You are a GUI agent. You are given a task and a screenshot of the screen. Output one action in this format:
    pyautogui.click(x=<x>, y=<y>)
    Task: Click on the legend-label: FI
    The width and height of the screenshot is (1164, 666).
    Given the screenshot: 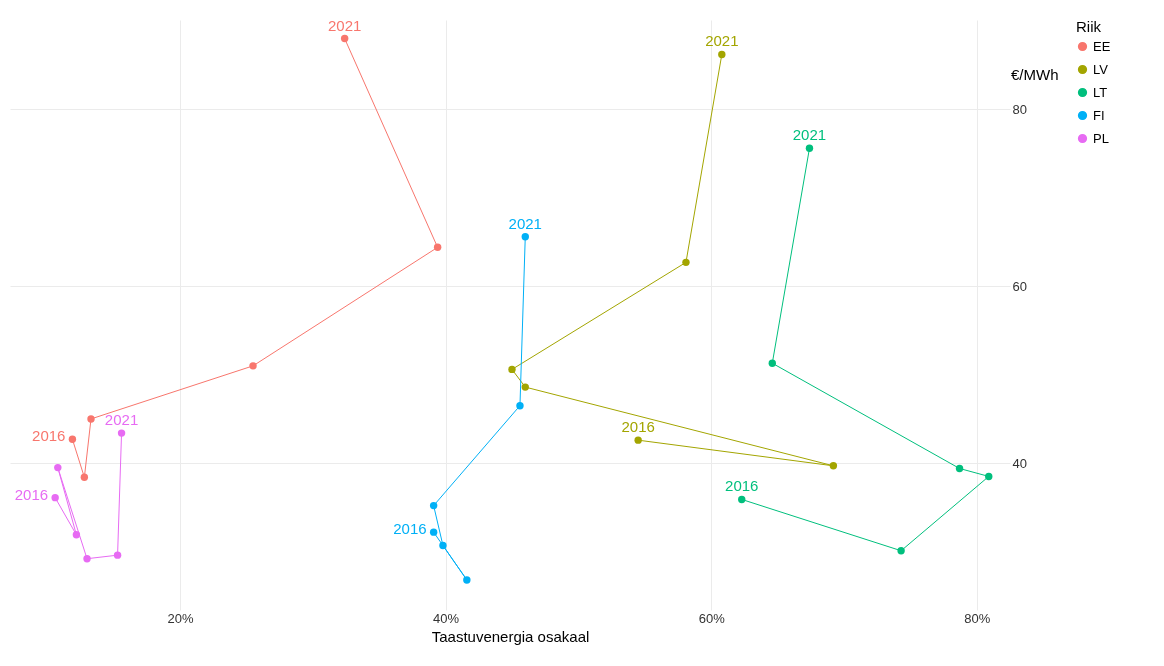 What is the action you would take?
    pyautogui.click(x=1099, y=115)
    